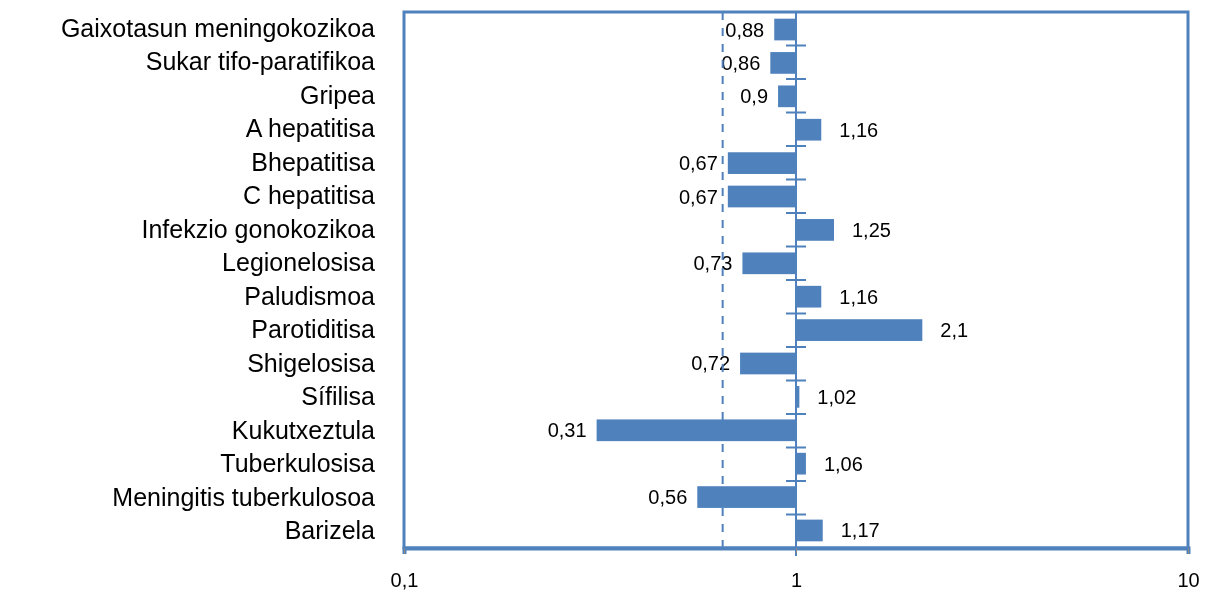 Image resolution: width=1210 pixels, height=597 pixels. Describe the element at coordinates (1188, 580) in the screenshot. I see `x-tick-label: 10` at that location.